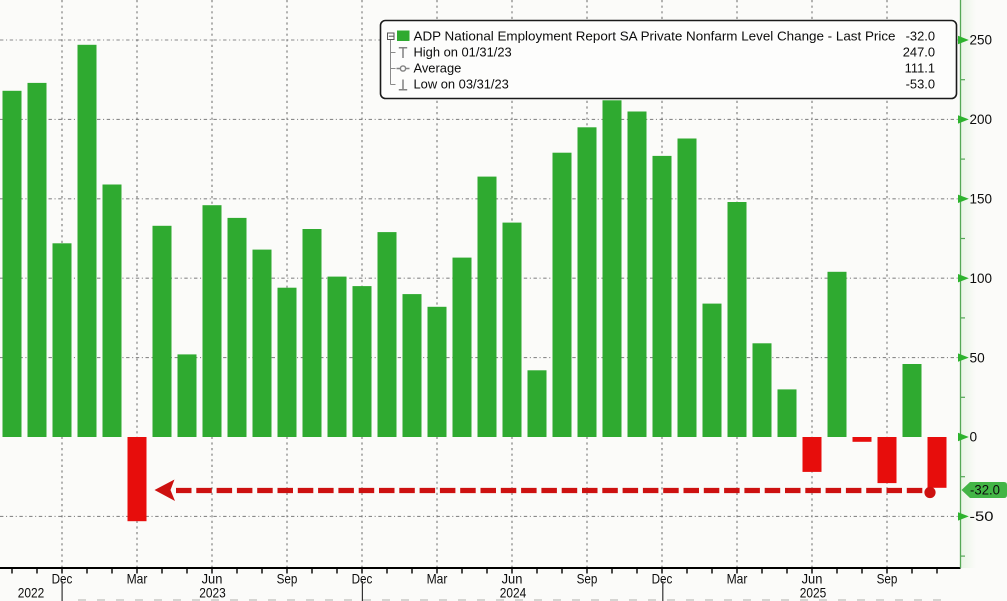 The image size is (1007, 601). Describe the element at coordinates (920, 84) in the screenshot. I see `svg-text: -53.0` at that location.